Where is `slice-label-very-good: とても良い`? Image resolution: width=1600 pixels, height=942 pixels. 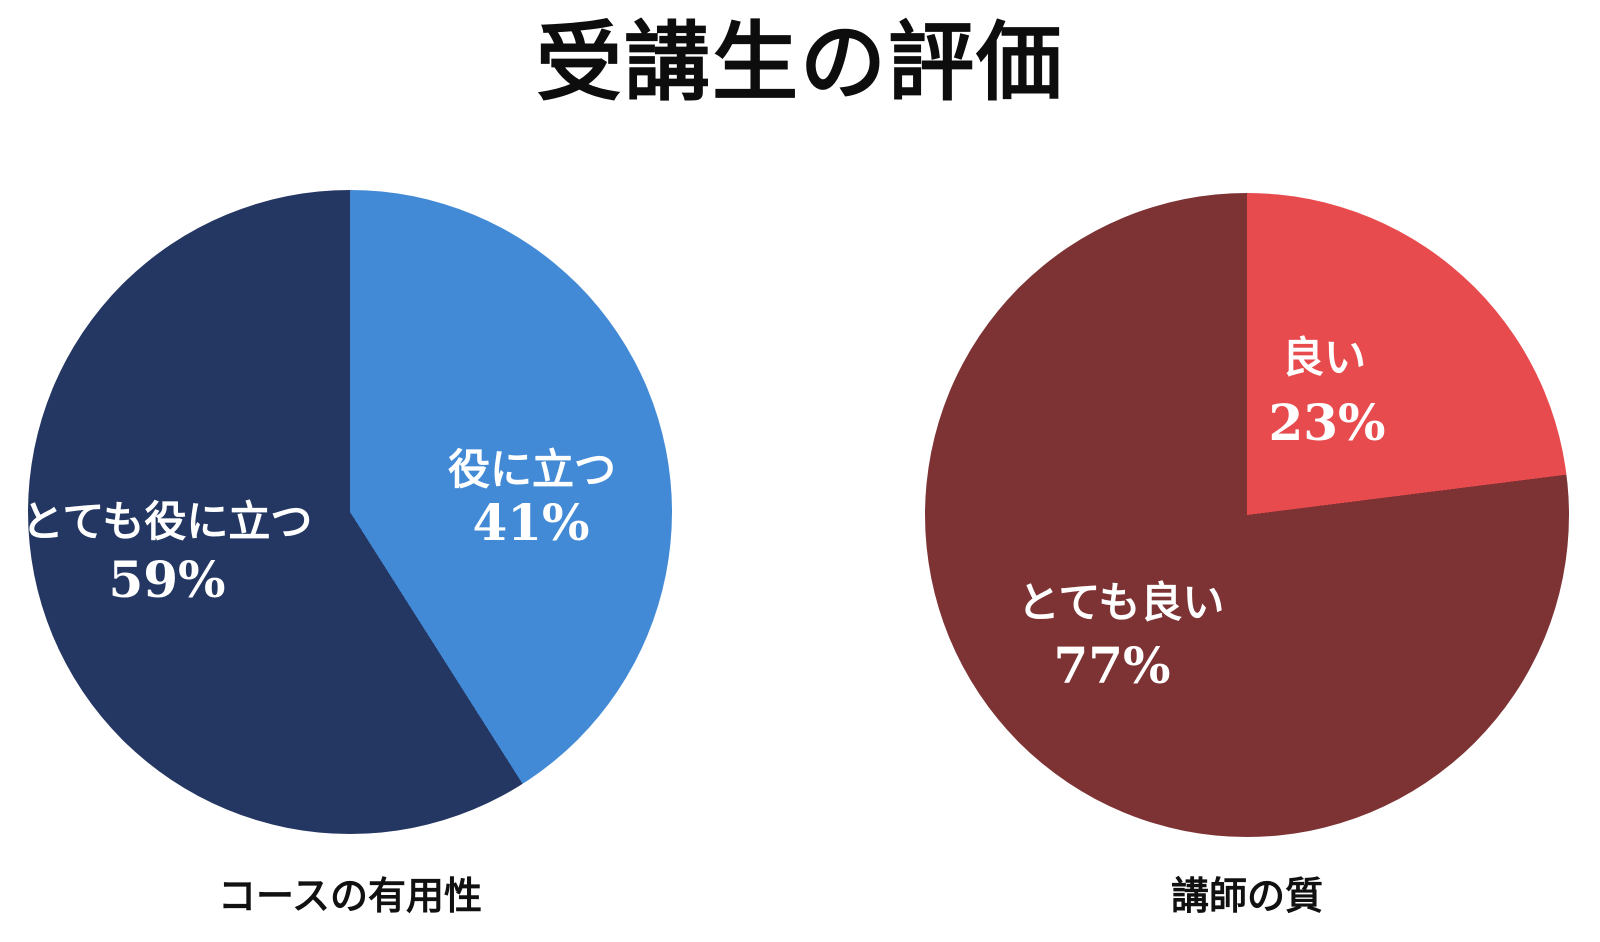
slice-label-very-good: とても良い is located at coordinates (1121, 602).